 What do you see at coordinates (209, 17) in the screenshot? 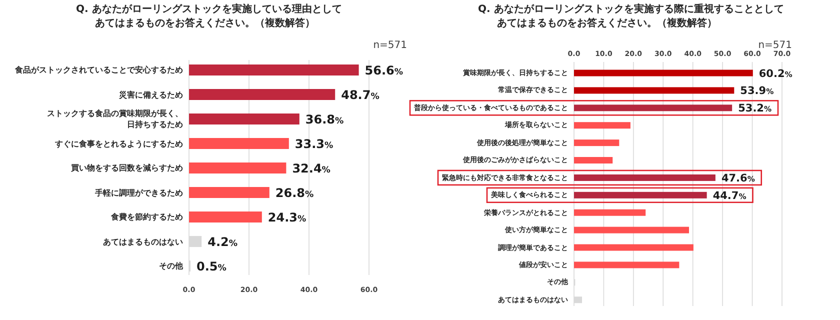
I see `chart-title: Q. あなたがローリングストックを実施している理由としてあてはまるものをお答えください。（複数解答）` at bounding box center [209, 17].